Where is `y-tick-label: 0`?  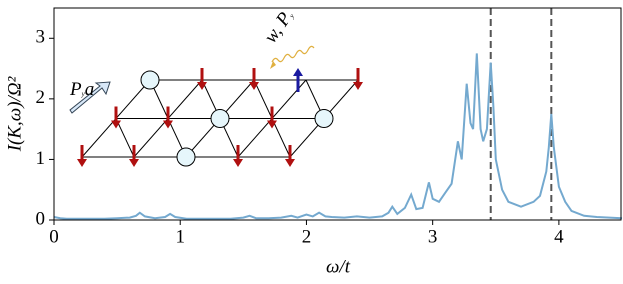
y-tick-label: 0 is located at coordinates (41, 218).